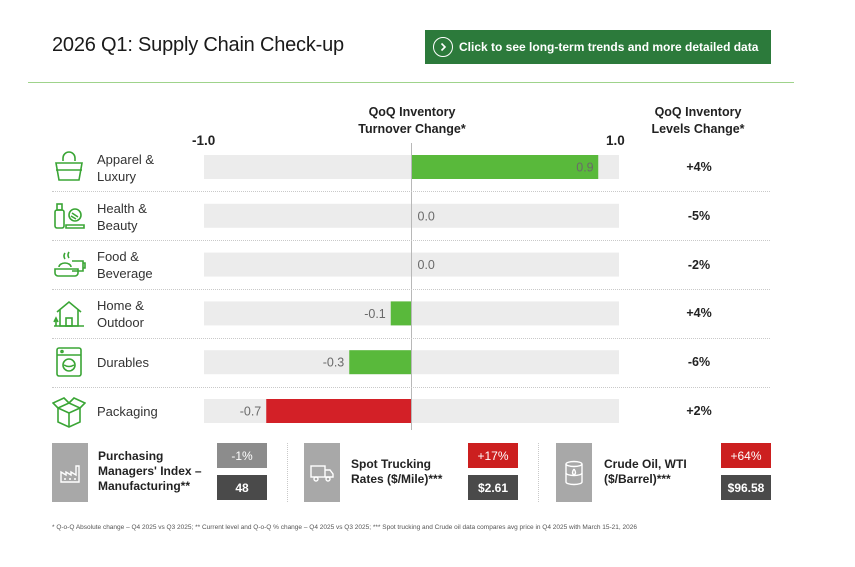  Describe the element at coordinates (69, 362) in the screenshot. I see `washing-machine-icon` at that location.